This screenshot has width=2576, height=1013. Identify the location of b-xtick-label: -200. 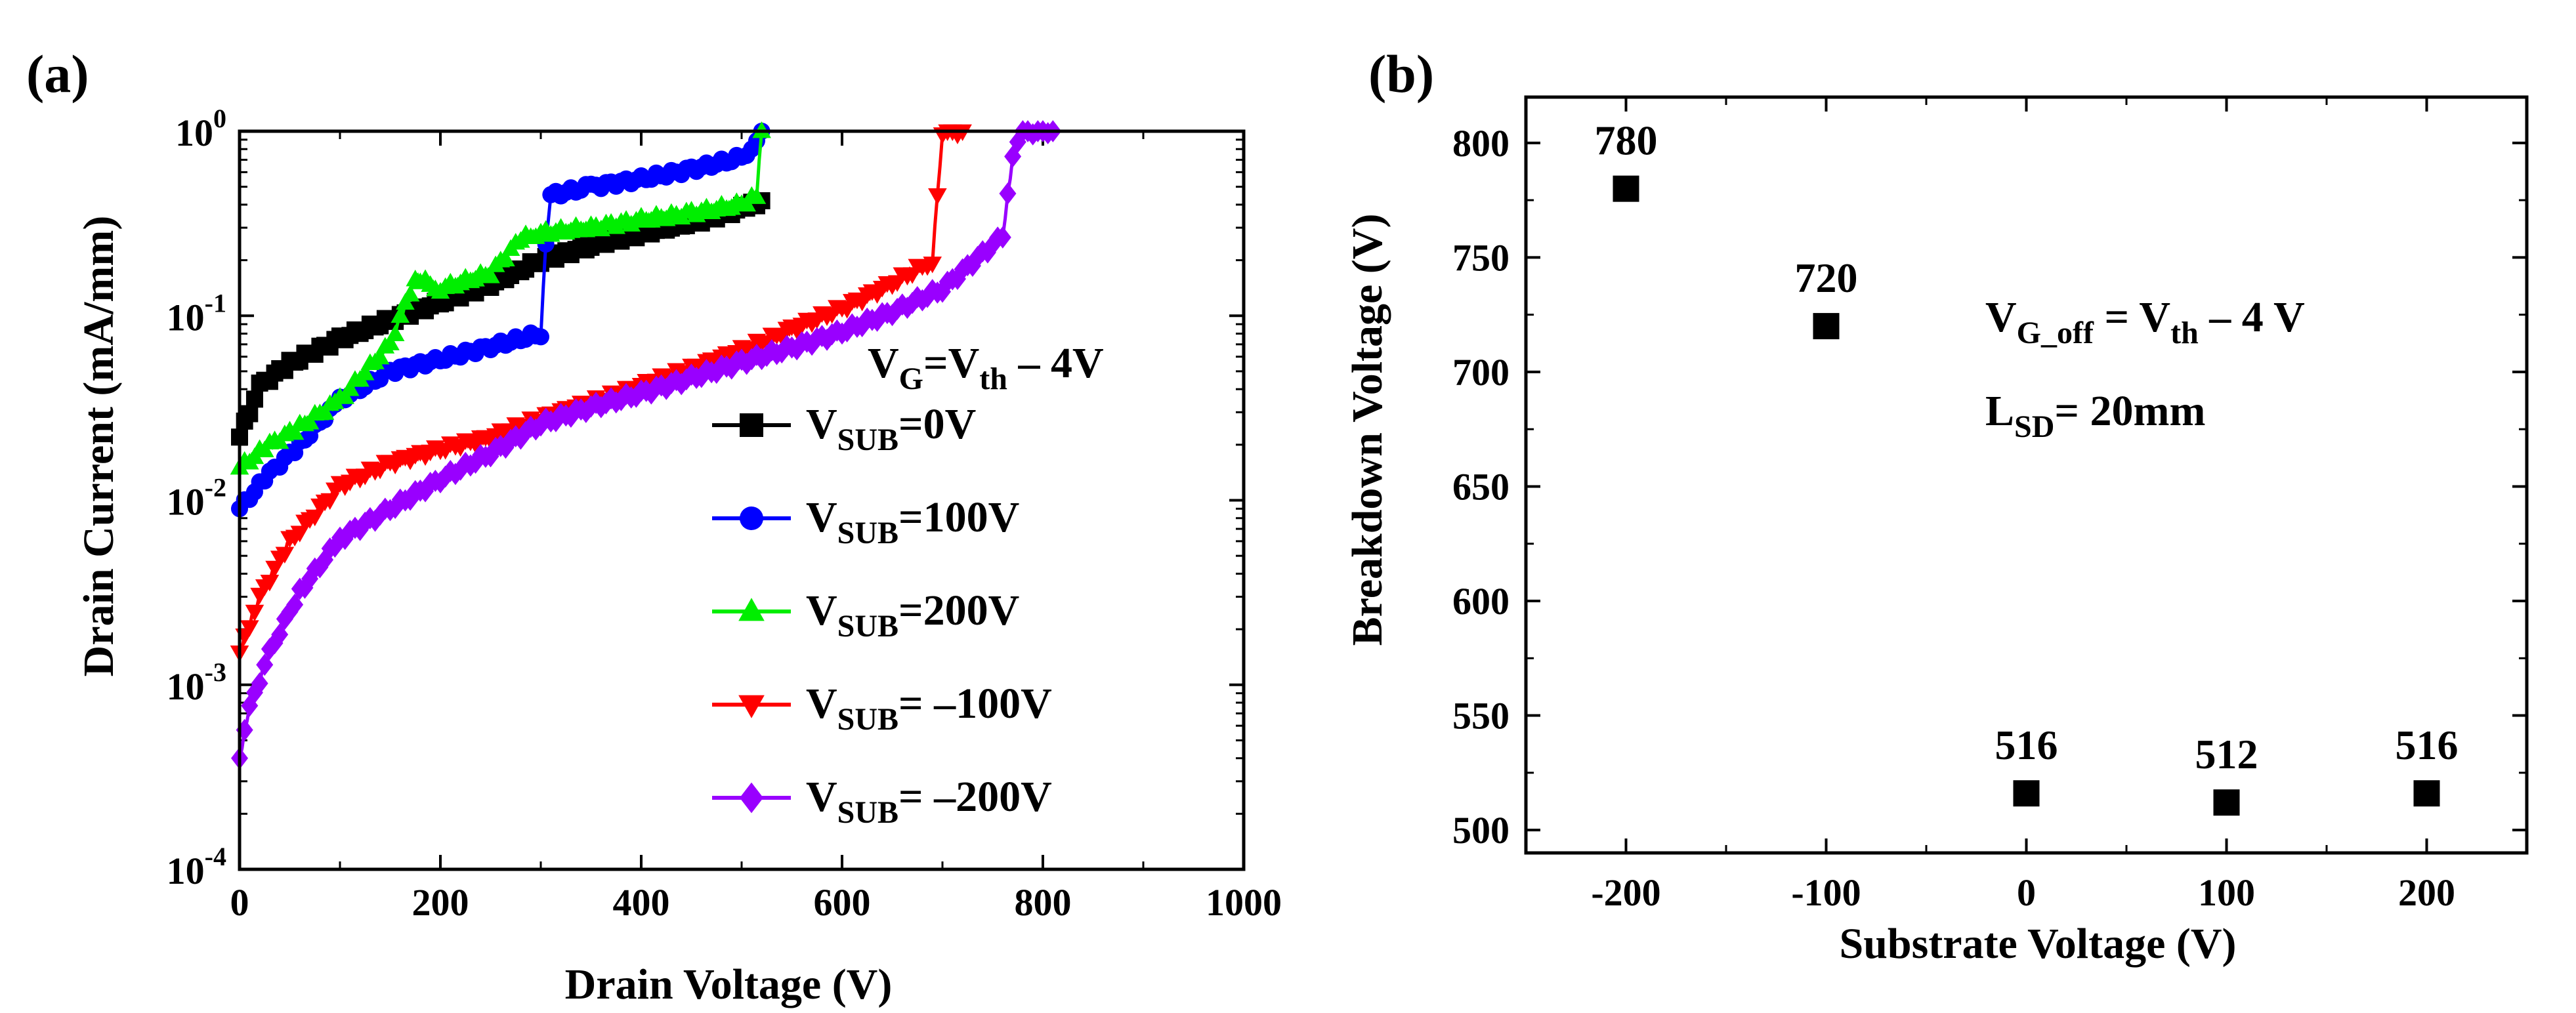
(1625, 892).